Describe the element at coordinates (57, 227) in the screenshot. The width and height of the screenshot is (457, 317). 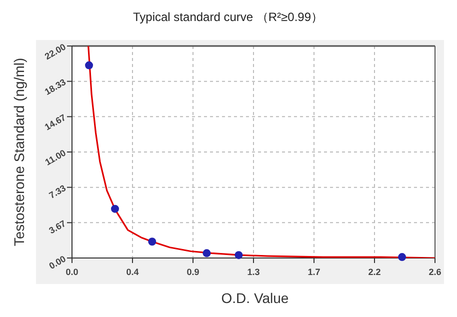
I see `y-tick-label: 3.67` at that location.